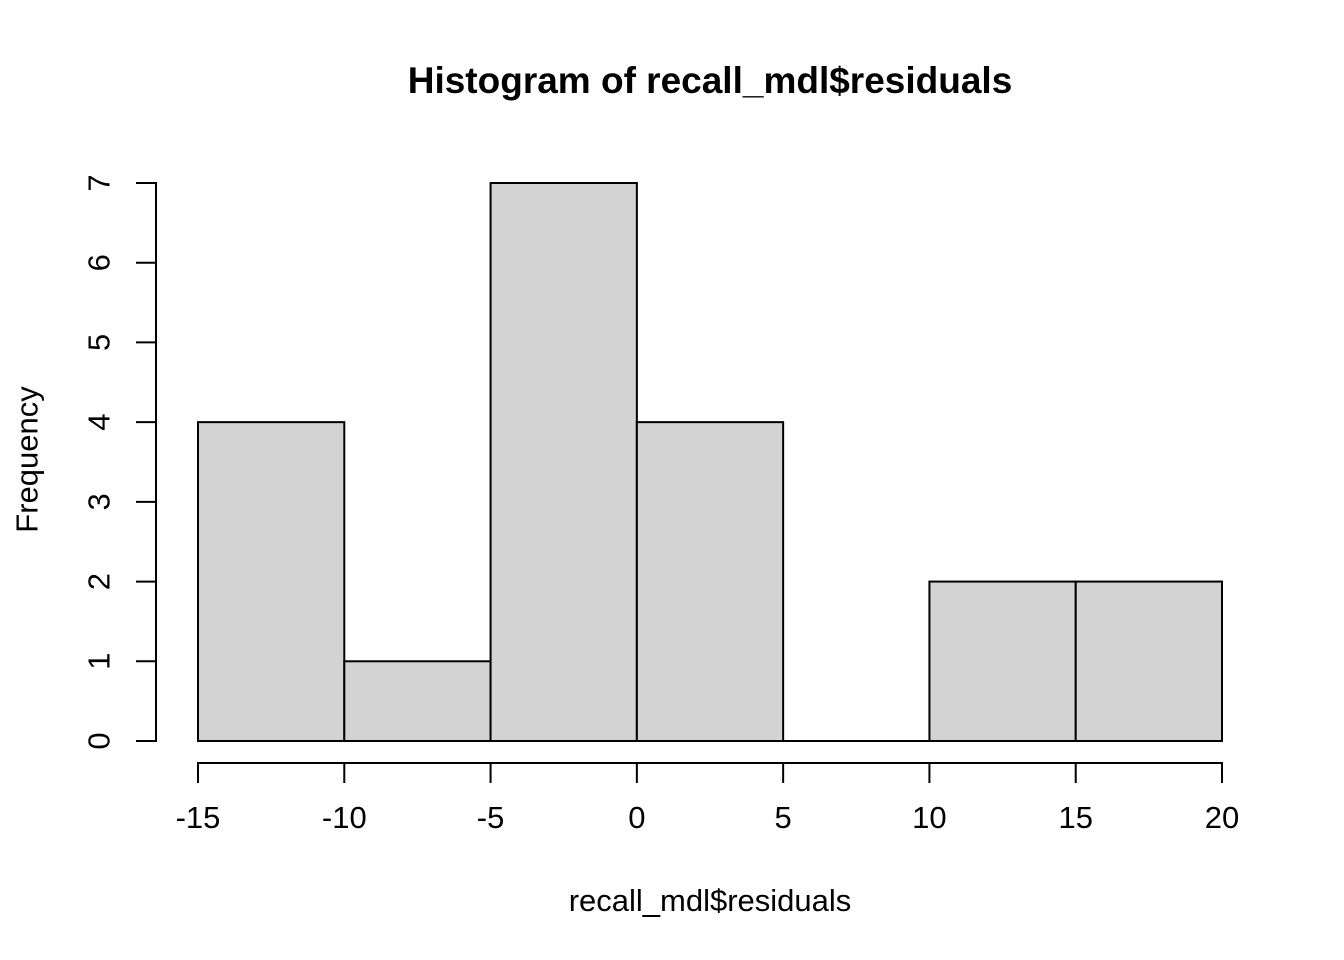  Describe the element at coordinates (99, 422) in the screenshot. I see `y-tick-label: 4` at that location.